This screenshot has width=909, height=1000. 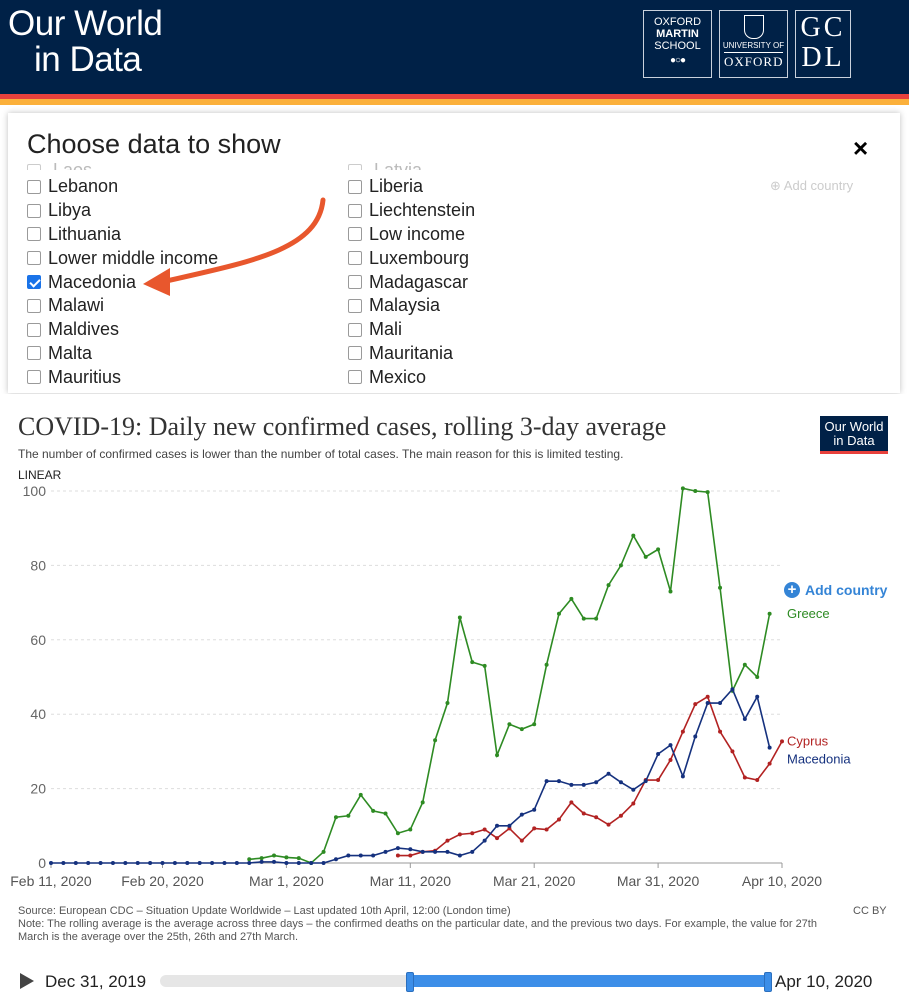 What do you see at coordinates (590, 776) in the screenshot?
I see `series-line-cyprus` at bounding box center [590, 776].